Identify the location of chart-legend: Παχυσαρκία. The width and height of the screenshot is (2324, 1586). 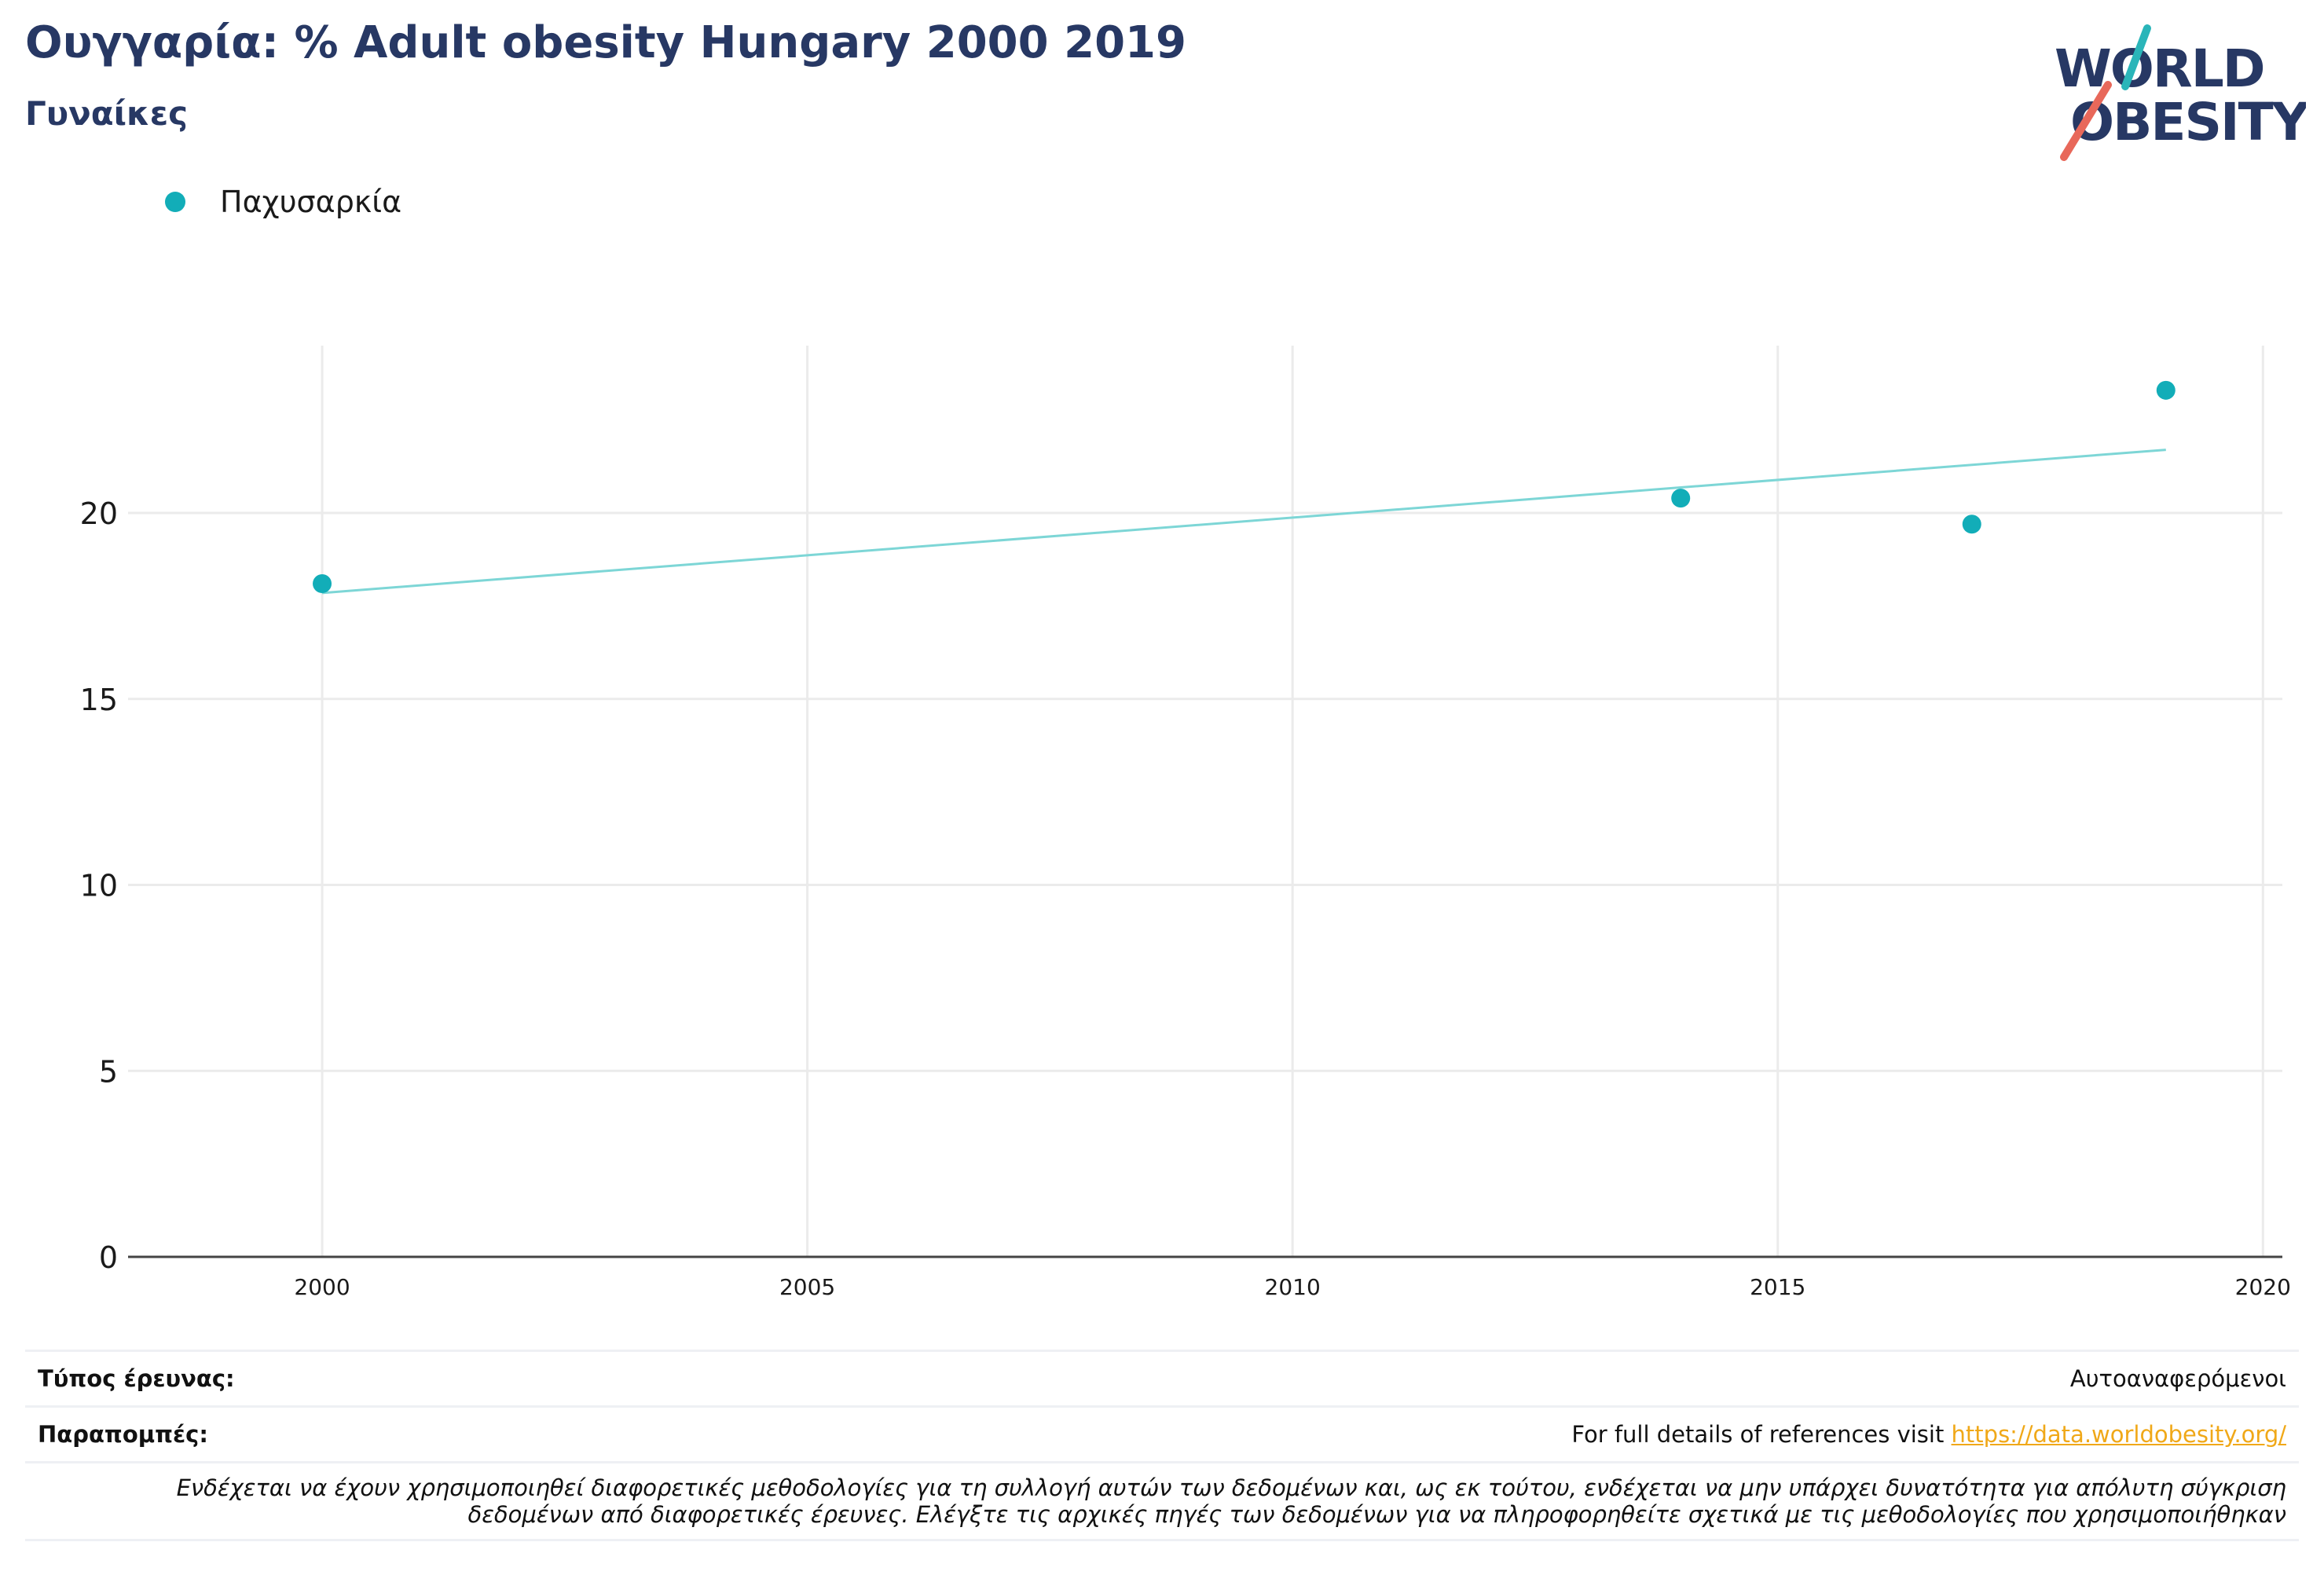
(283, 202).